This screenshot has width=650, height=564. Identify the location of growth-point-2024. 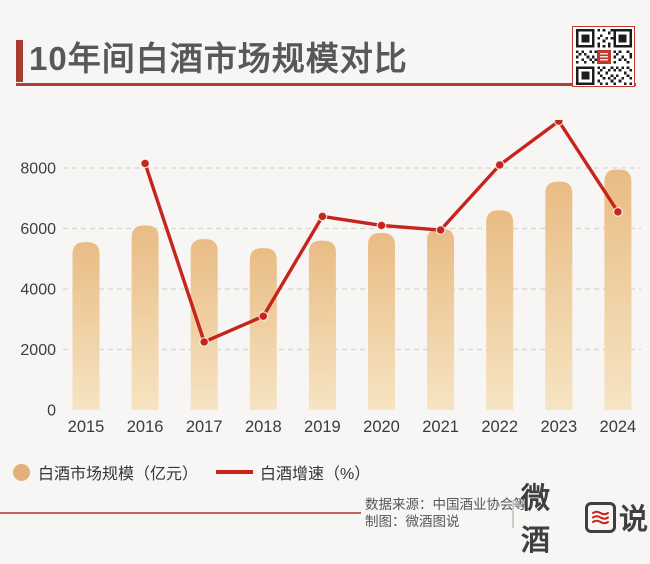
(617, 211).